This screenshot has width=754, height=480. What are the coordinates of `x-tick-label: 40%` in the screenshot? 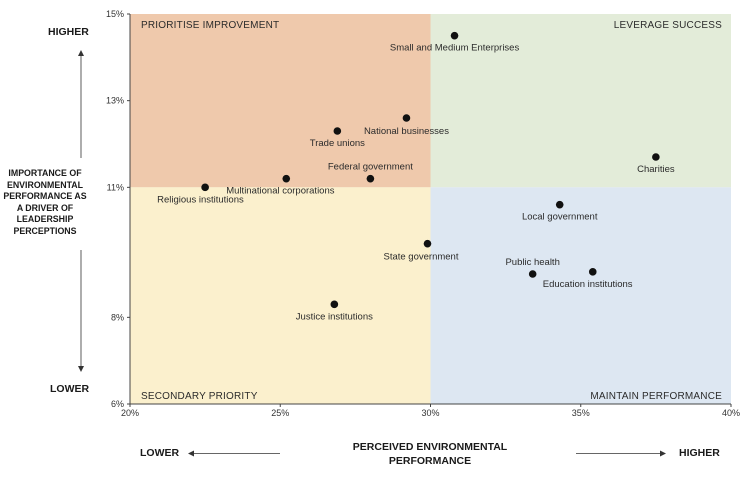 It's located at (731, 413).